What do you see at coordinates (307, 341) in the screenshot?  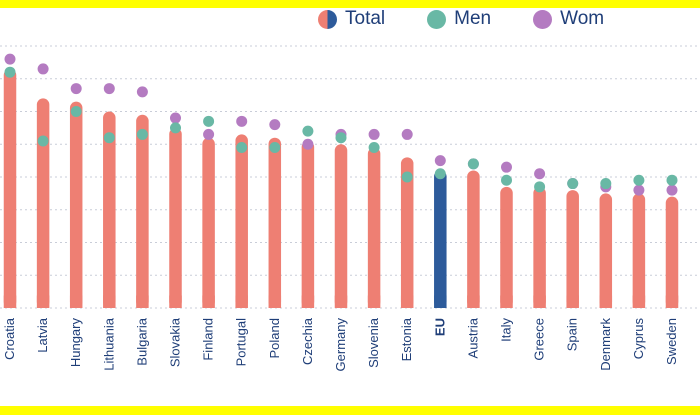 I see `category-label: Czechia` at bounding box center [307, 341].